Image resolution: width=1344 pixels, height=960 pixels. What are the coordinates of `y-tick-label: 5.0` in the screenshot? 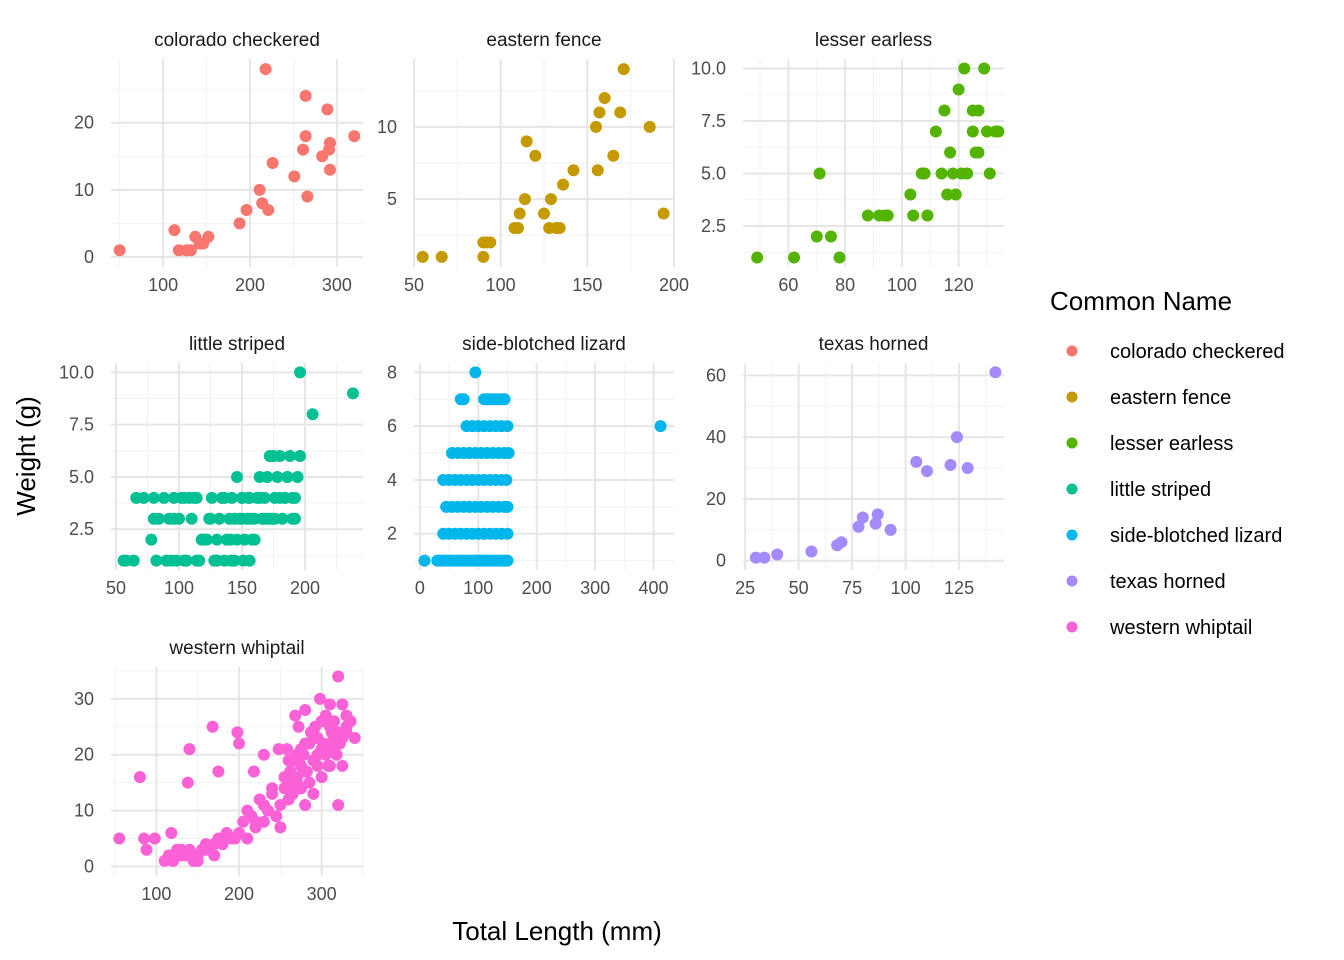 It's located at (81, 477).